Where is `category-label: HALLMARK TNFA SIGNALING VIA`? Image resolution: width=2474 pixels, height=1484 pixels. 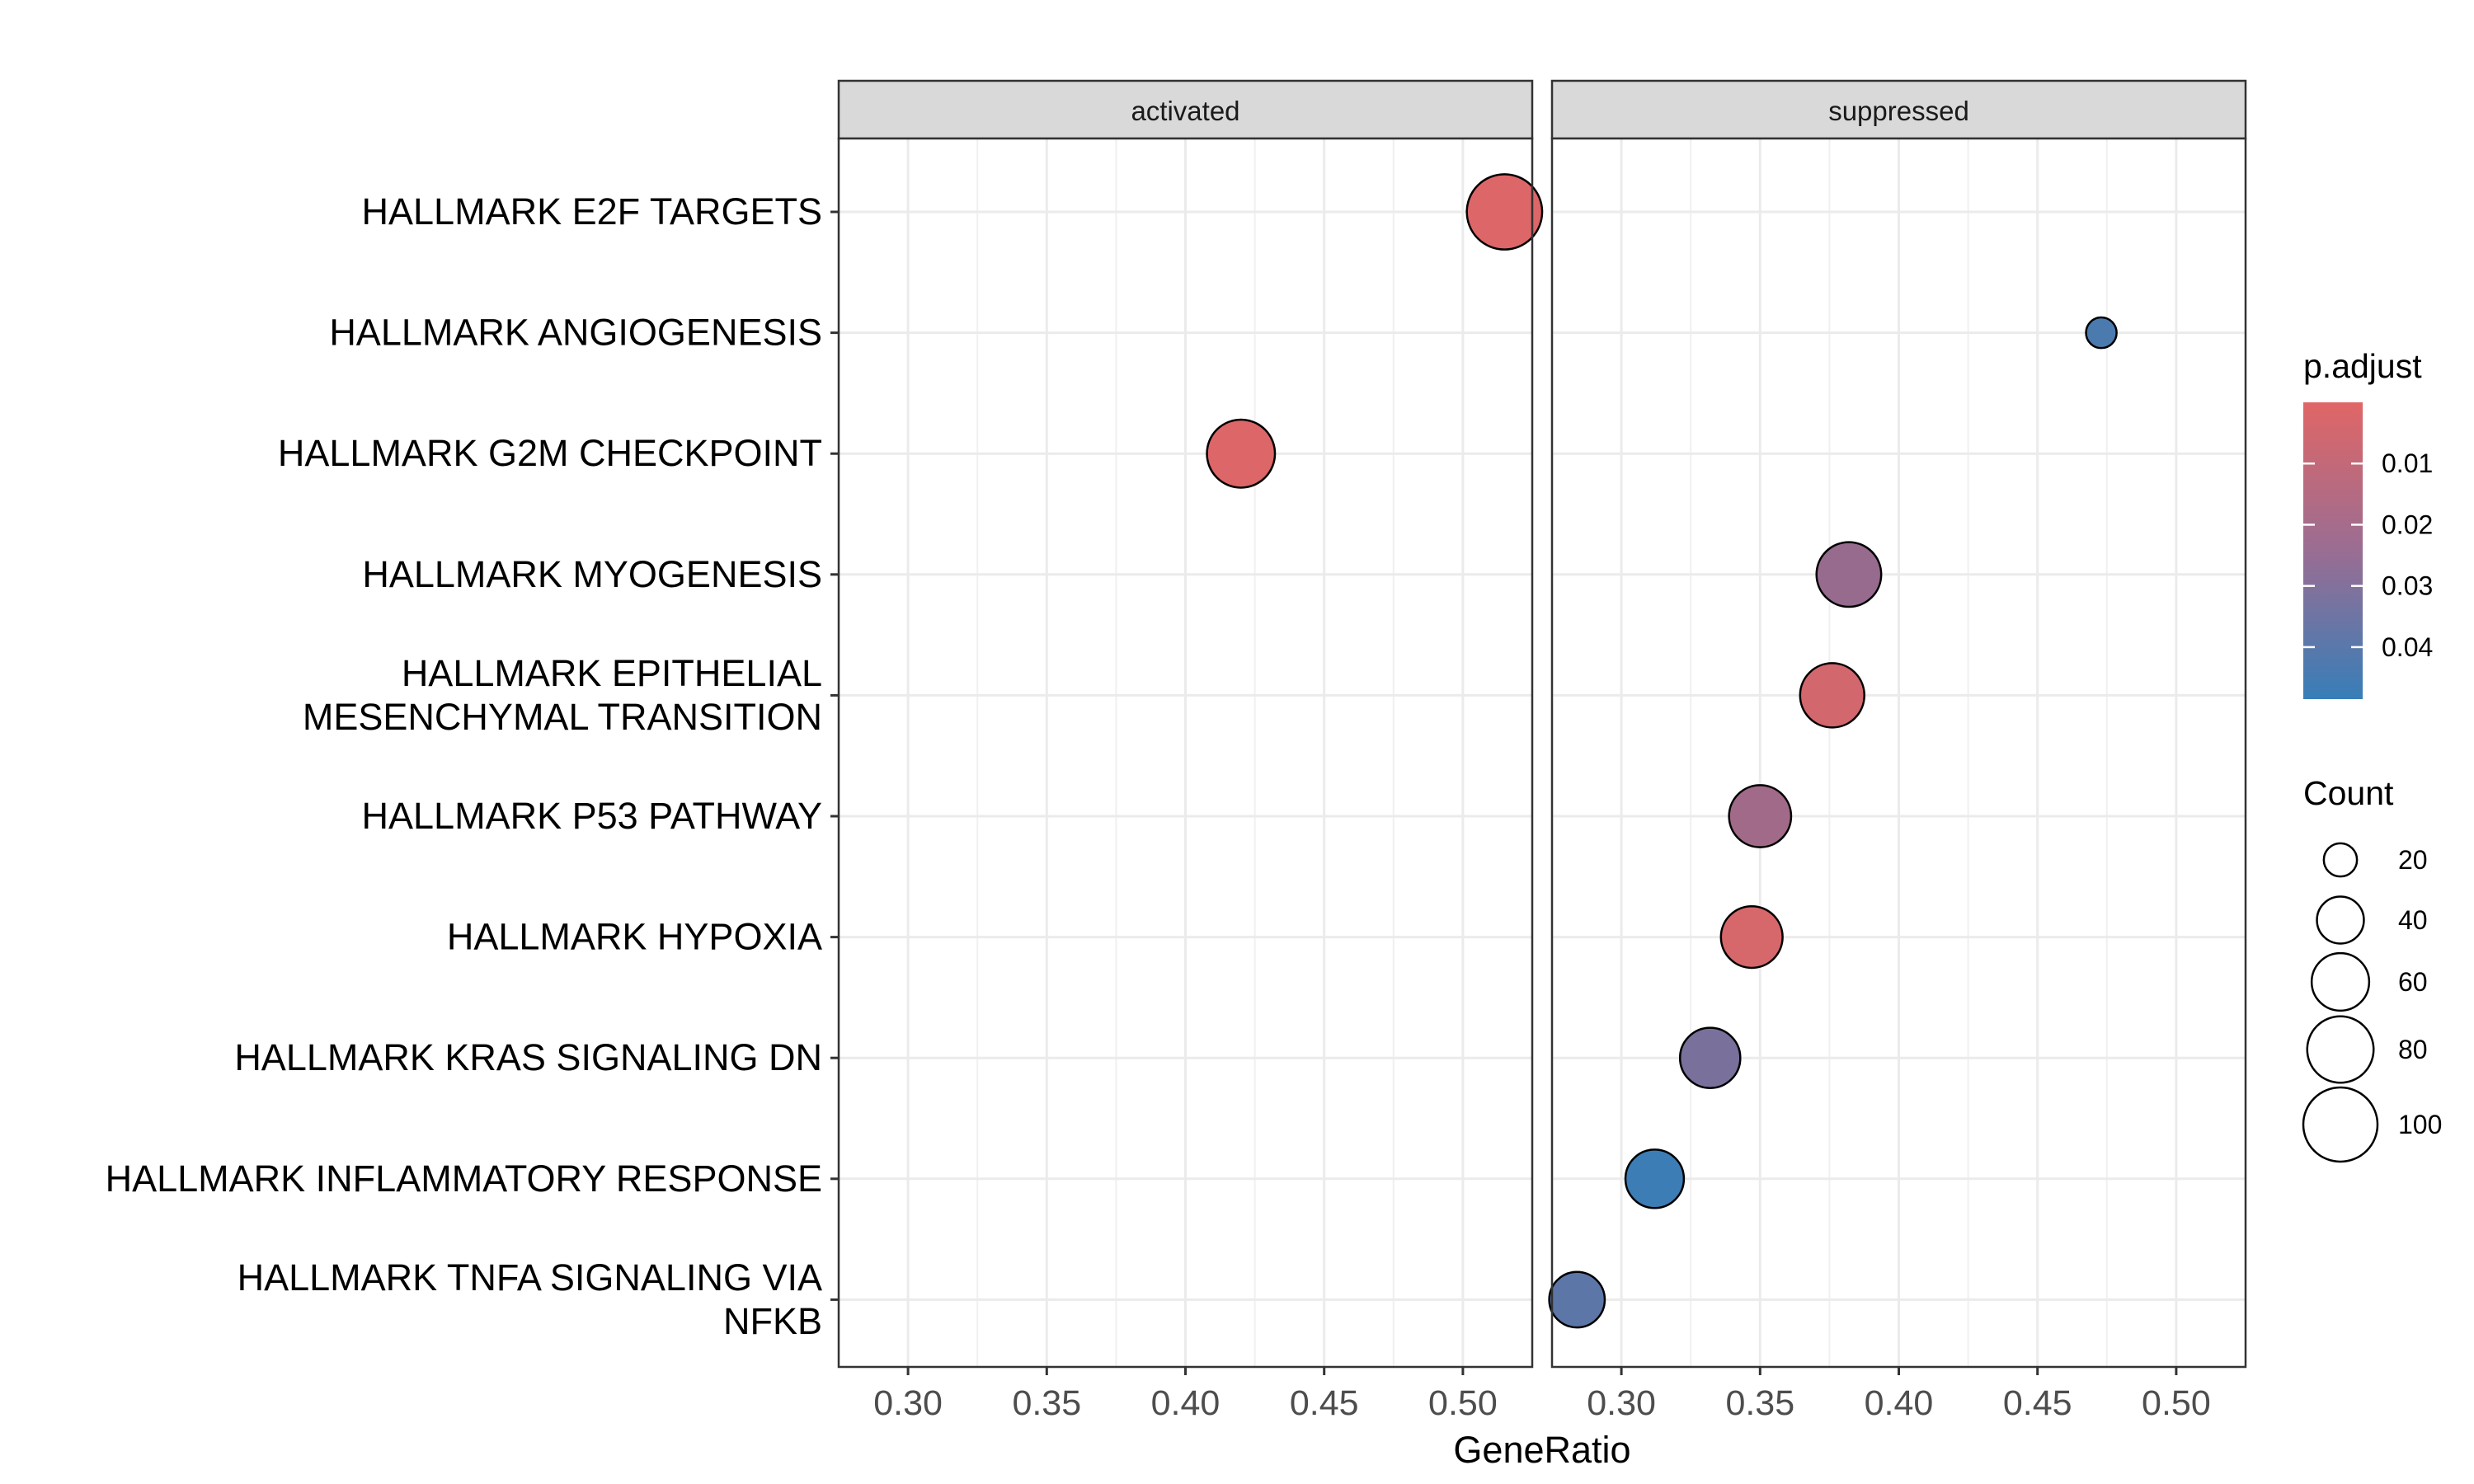 category-label: HALLMARK TNFA SIGNALING VIA is located at coordinates (530, 1277).